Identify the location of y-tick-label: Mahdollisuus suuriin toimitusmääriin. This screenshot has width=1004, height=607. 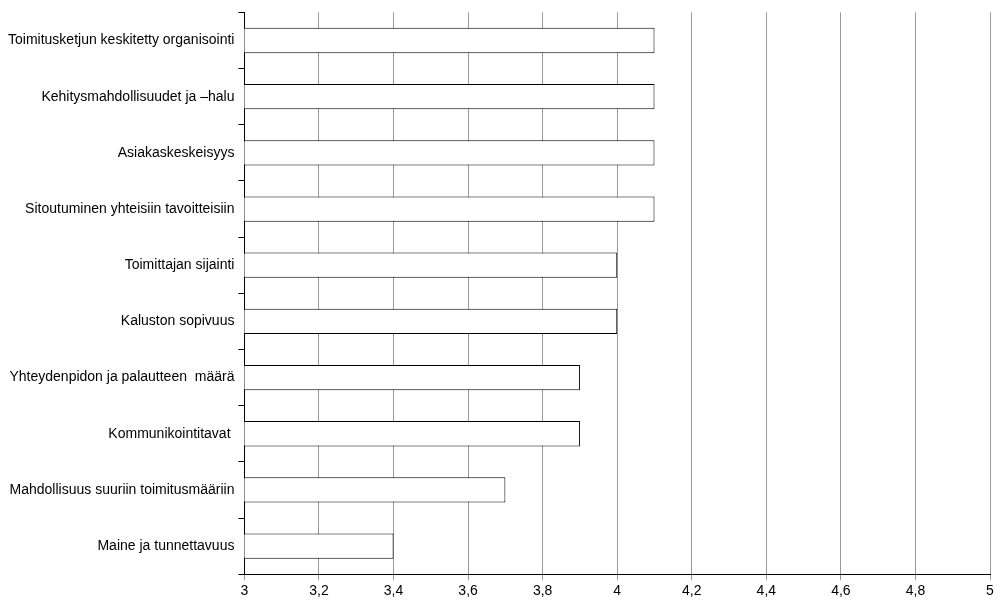
(122, 488).